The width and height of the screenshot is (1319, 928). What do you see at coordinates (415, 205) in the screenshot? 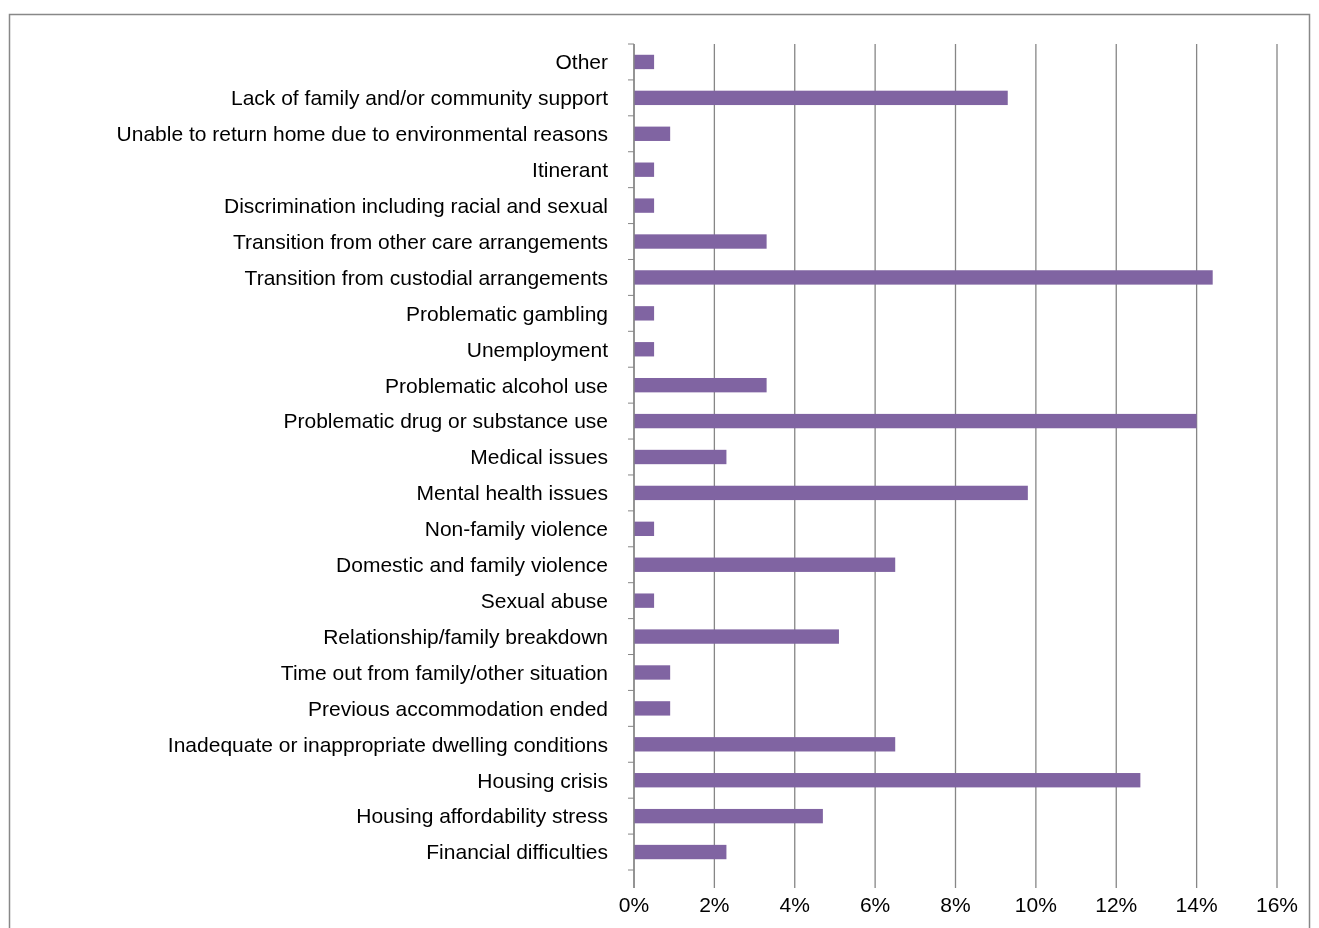
I see `y-tick-label: Discrimination including racial and sexual` at bounding box center [415, 205].